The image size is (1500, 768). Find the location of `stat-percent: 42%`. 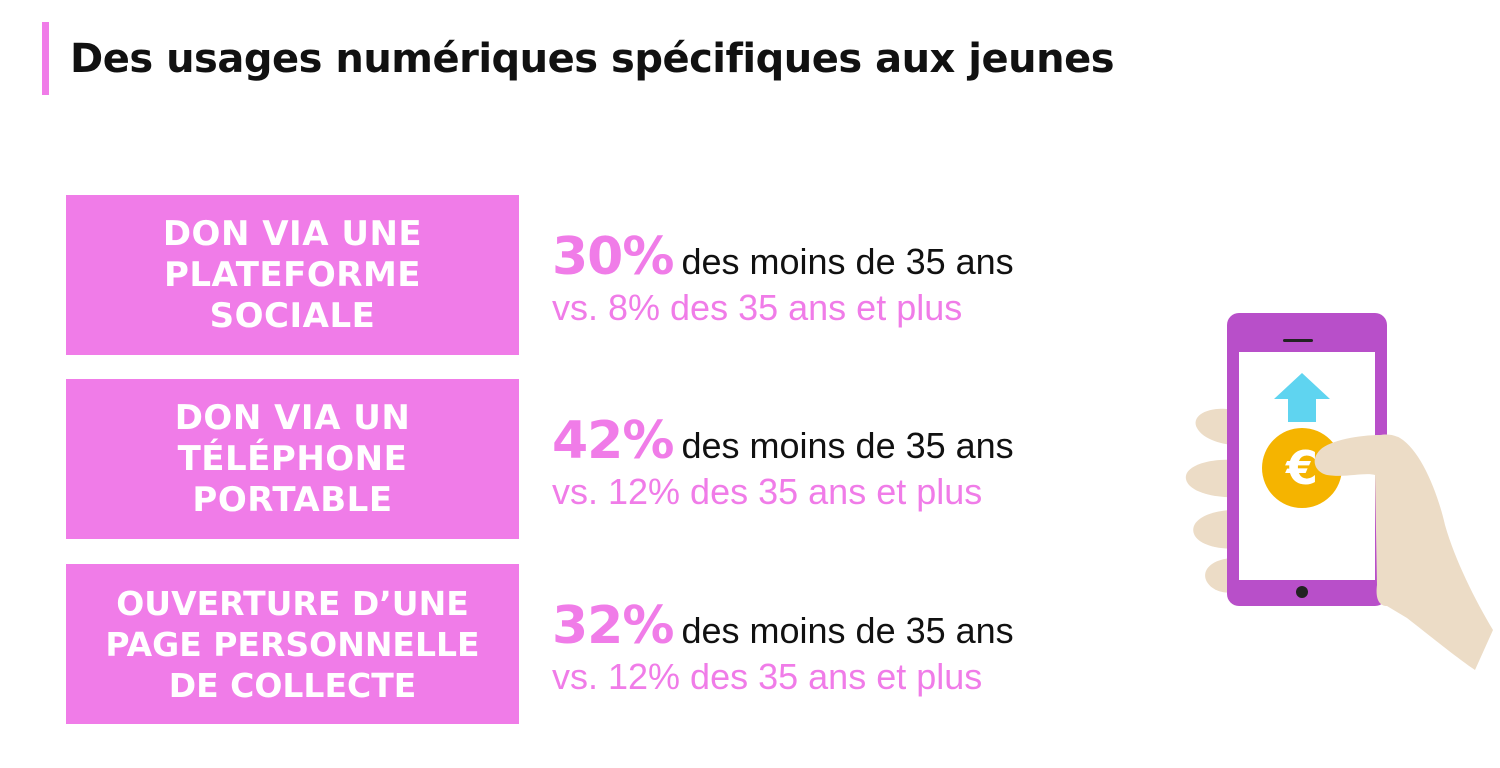

stat-percent: 42% is located at coordinates (613, 441).